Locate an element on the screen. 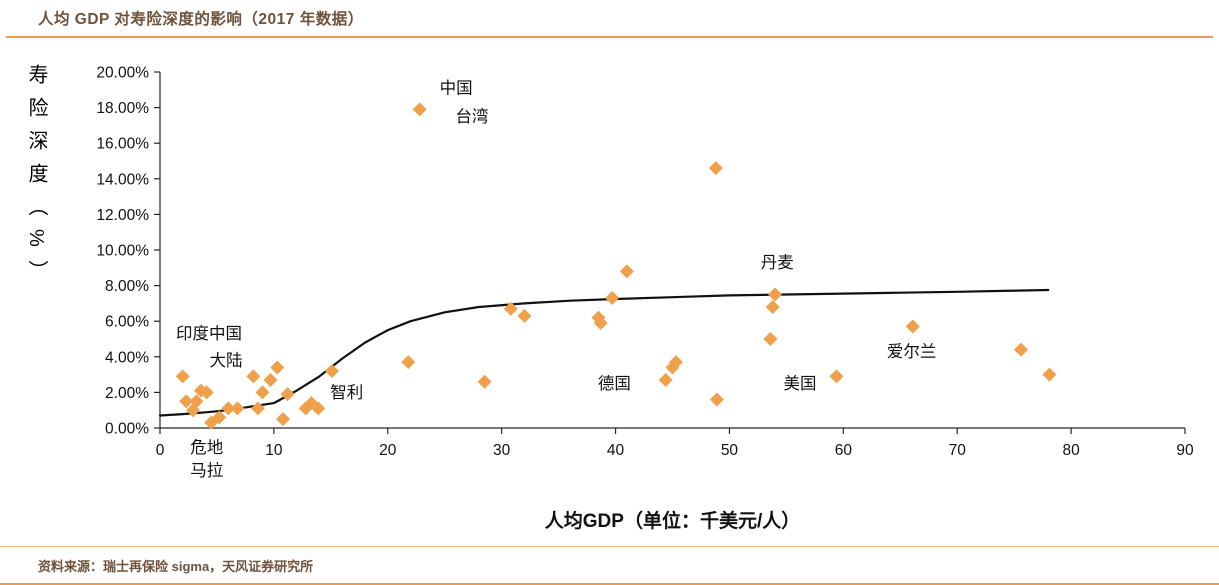 Image resolution: width=1219 pixels, height=585 pixels. bottom-border-line is located at coordinates (609, 584).